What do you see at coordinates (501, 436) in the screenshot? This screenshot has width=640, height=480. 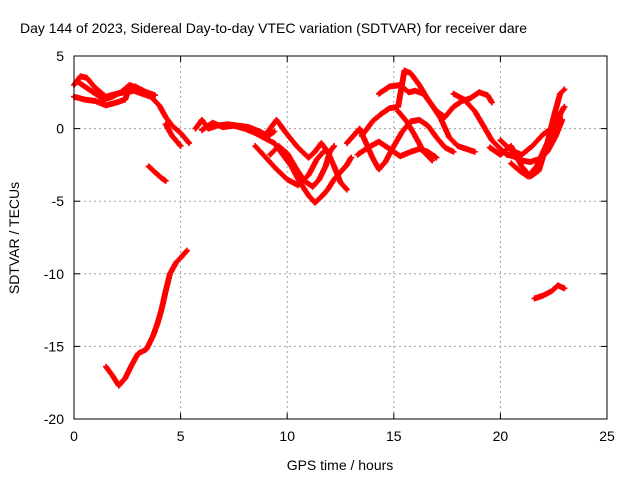 I see `x-tick-label: 20` at bounding box center [501, 436].